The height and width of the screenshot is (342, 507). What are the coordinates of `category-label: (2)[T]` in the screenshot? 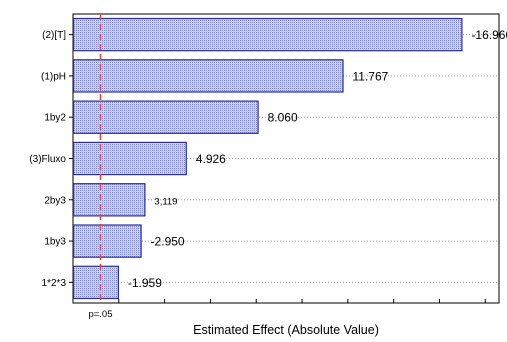 It's located at (54, 35).